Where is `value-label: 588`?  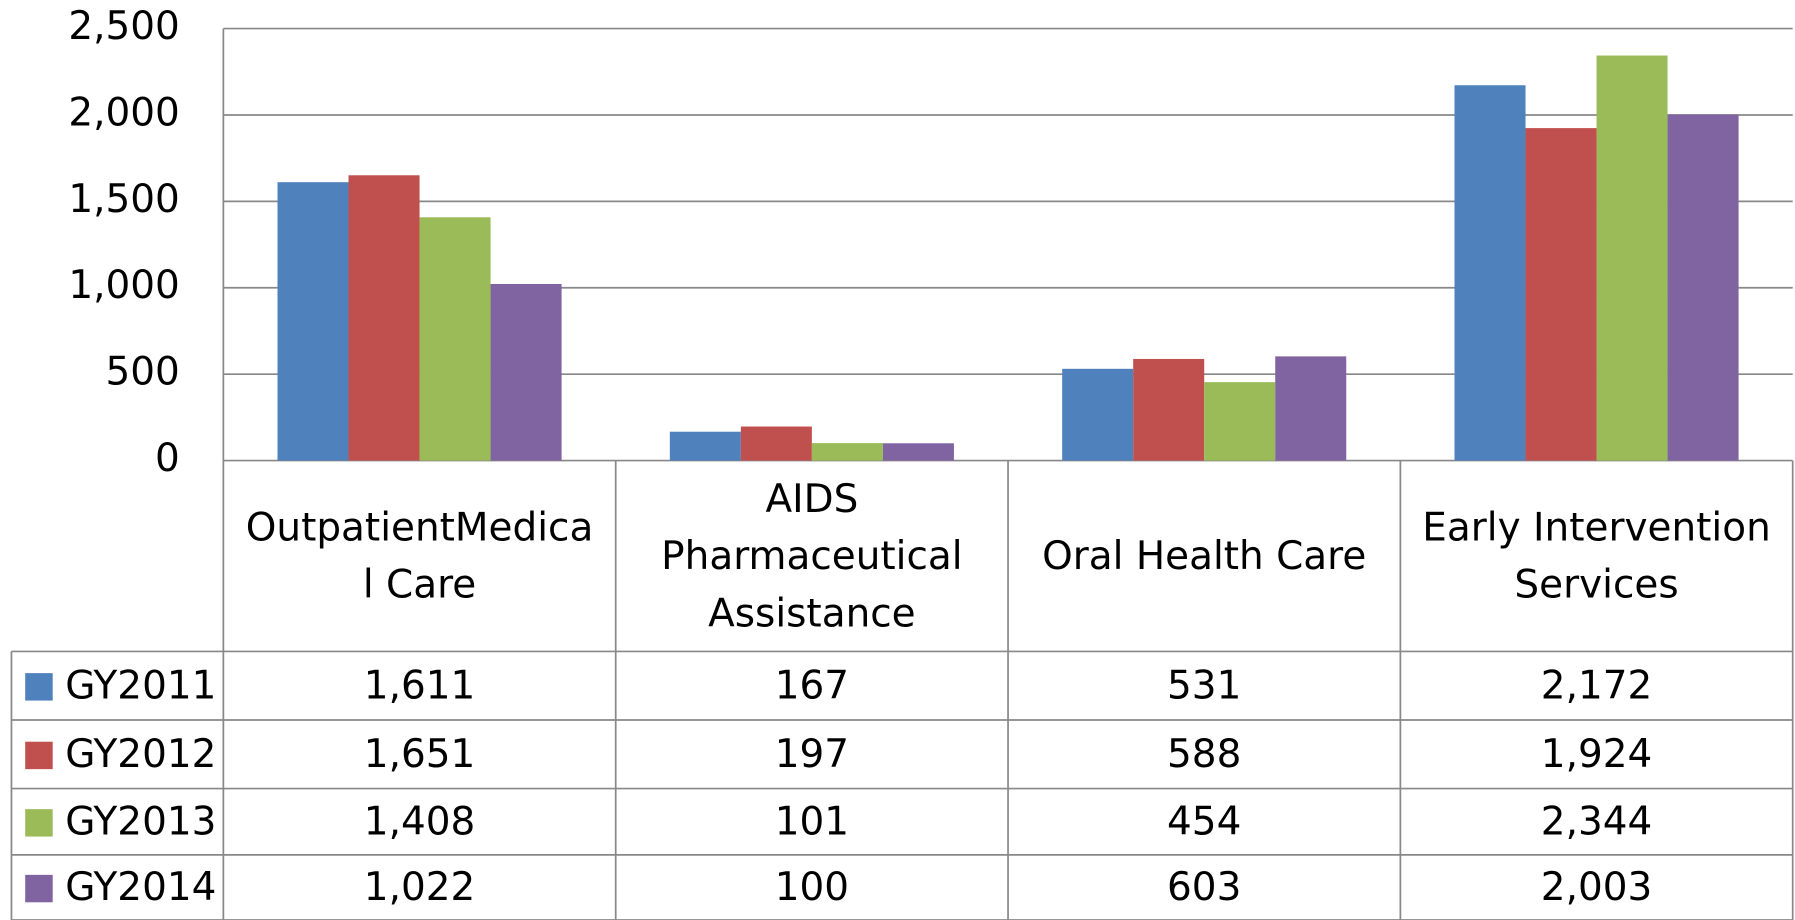 value-label: 588 is located at coordinates (1204, 754).